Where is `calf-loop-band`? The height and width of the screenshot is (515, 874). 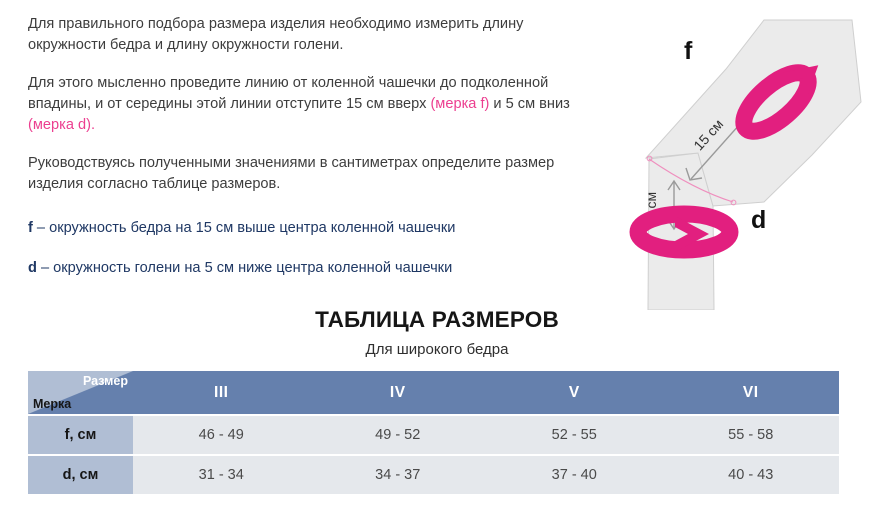 calf-loop-band is located at coordinates (684, 232).